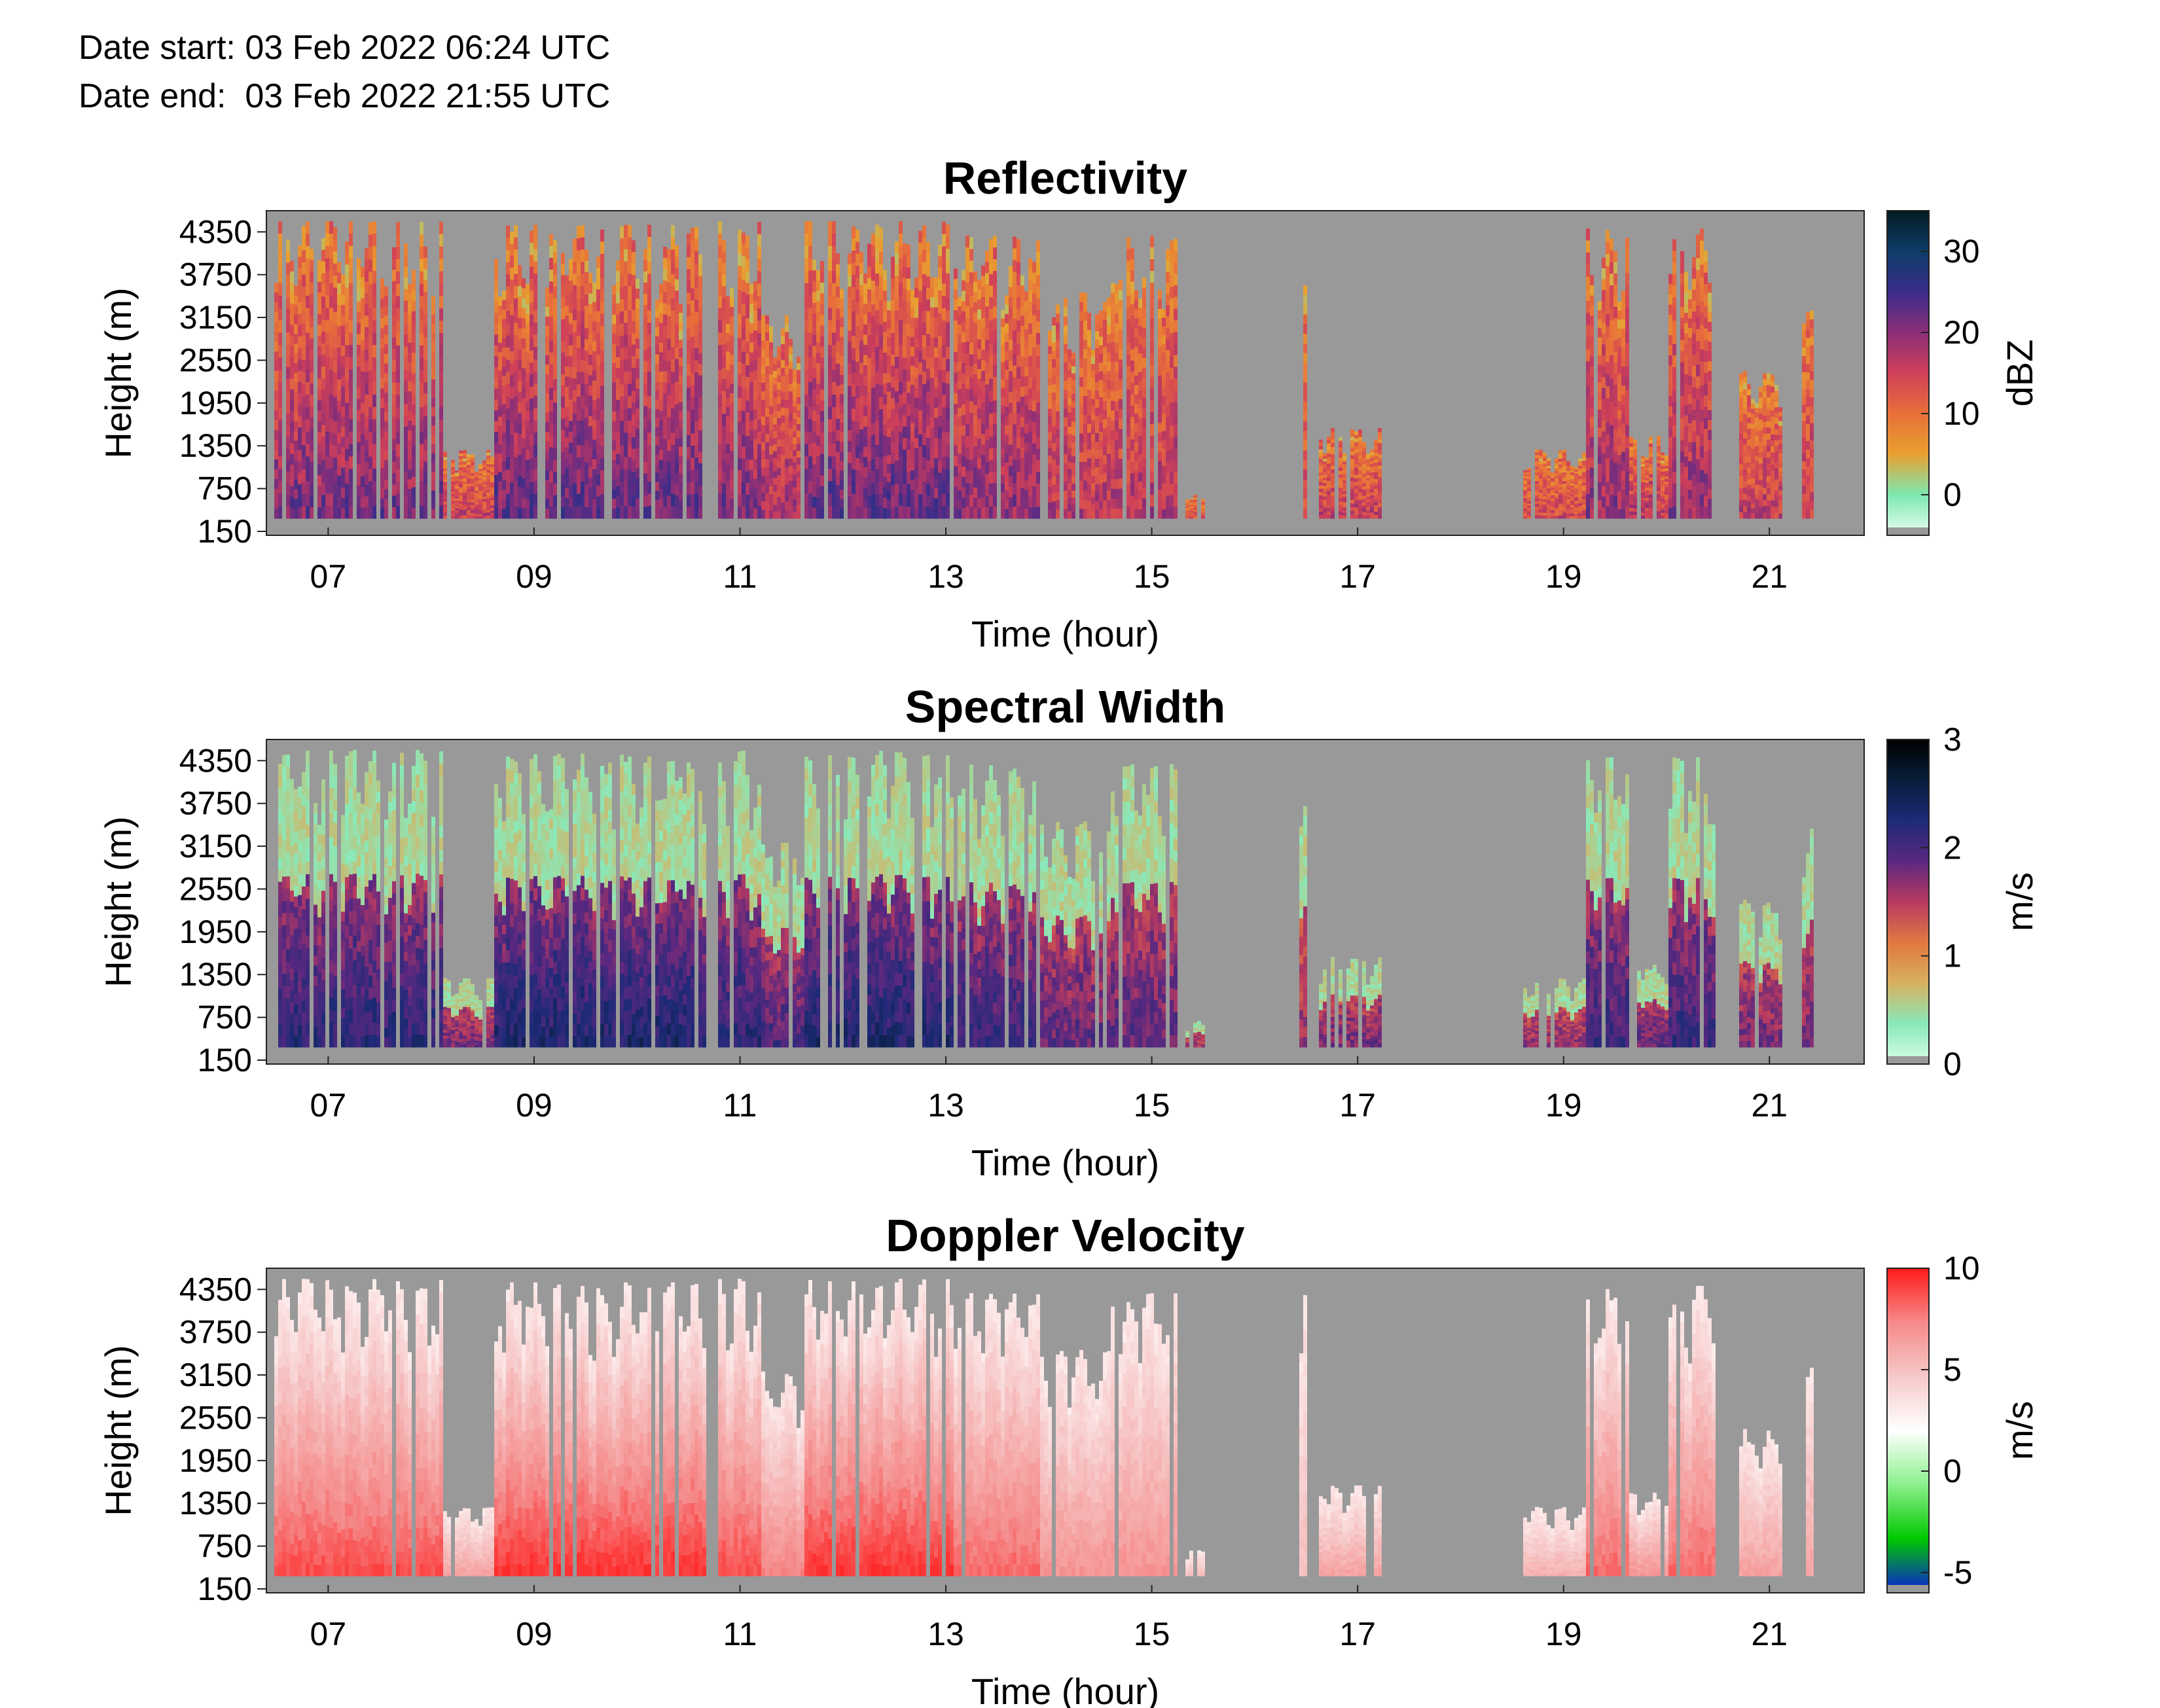 Image resolution: width=2160 pixels, height=1708 pixels. Describe the element at coordinates (1963, 902) in the screenshot. I see `colorbar: 0 1 2 3 m/s` at that location.